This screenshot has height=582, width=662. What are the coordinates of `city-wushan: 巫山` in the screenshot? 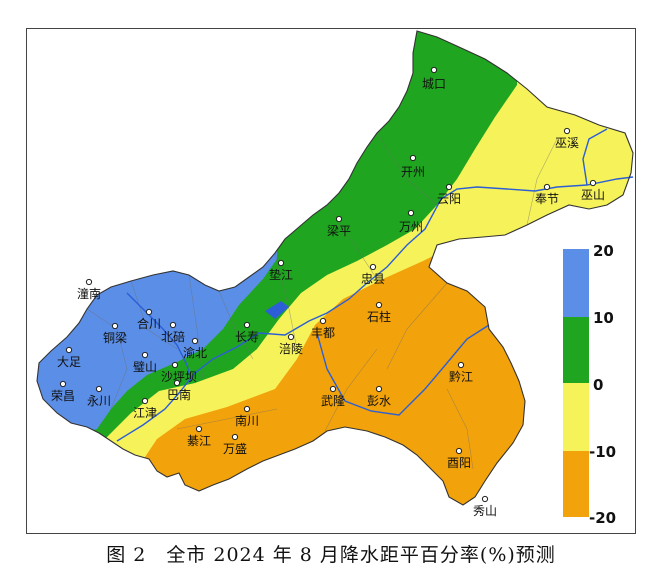 It's located at (593, 190).